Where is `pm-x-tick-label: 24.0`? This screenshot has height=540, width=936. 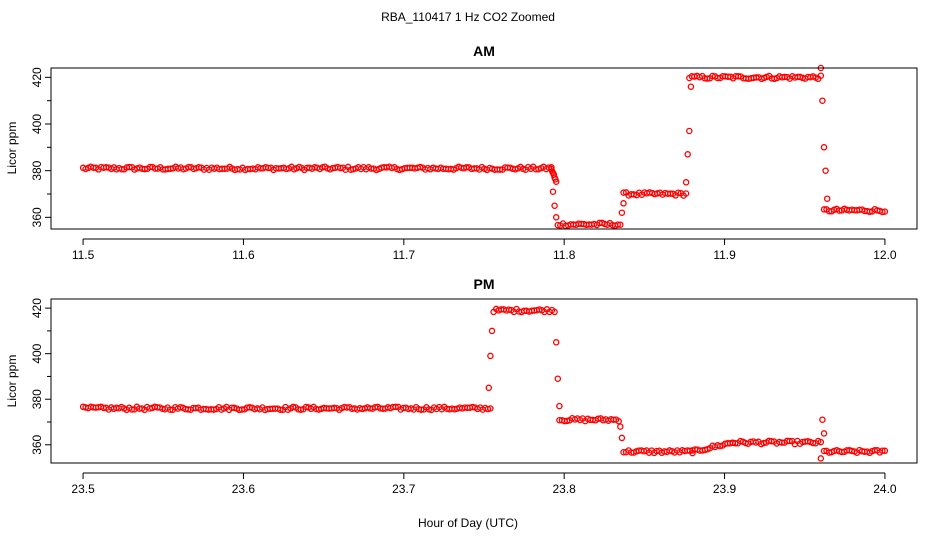 pm-x-tick-label: 24.0 is located at coordinates (885, 489).